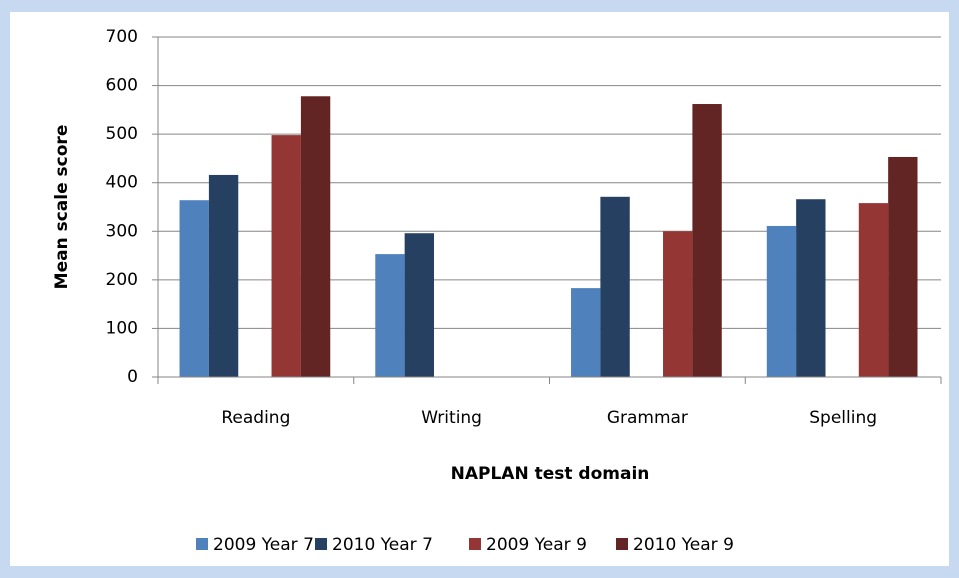  I want to click on y-tick-label: 200, so click(122, 280).